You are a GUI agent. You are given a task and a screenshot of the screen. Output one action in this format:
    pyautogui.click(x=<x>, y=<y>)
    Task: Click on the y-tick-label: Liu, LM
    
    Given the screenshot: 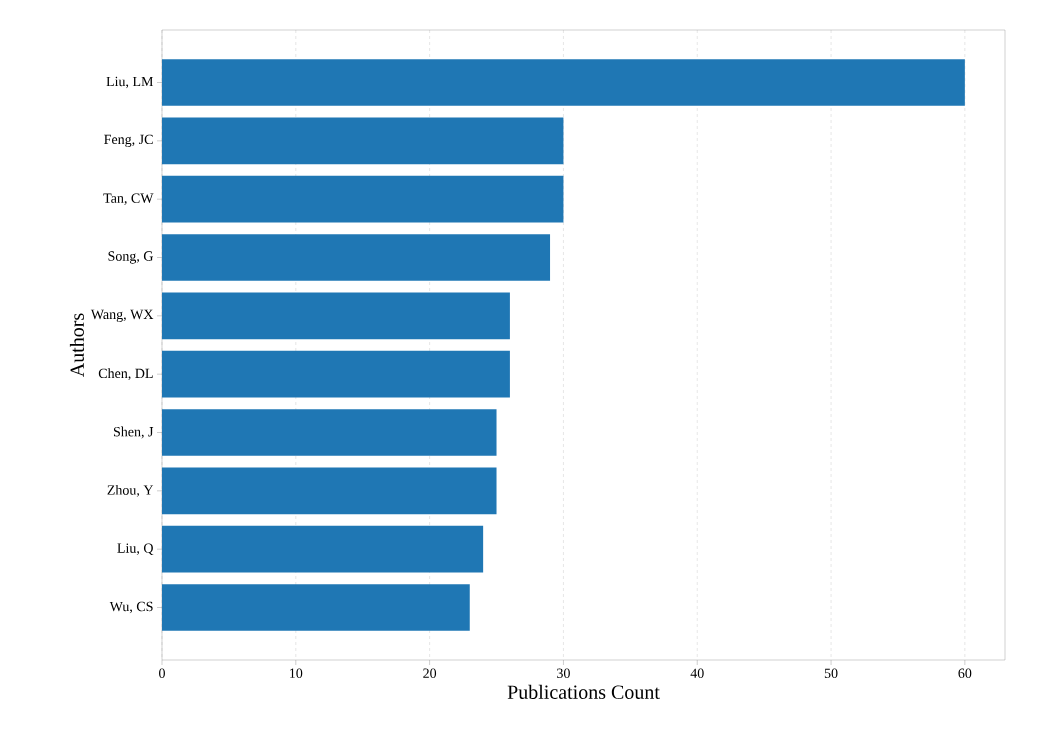 What is the action you would take?
    pyautogui.click(x=130, y=82)
    